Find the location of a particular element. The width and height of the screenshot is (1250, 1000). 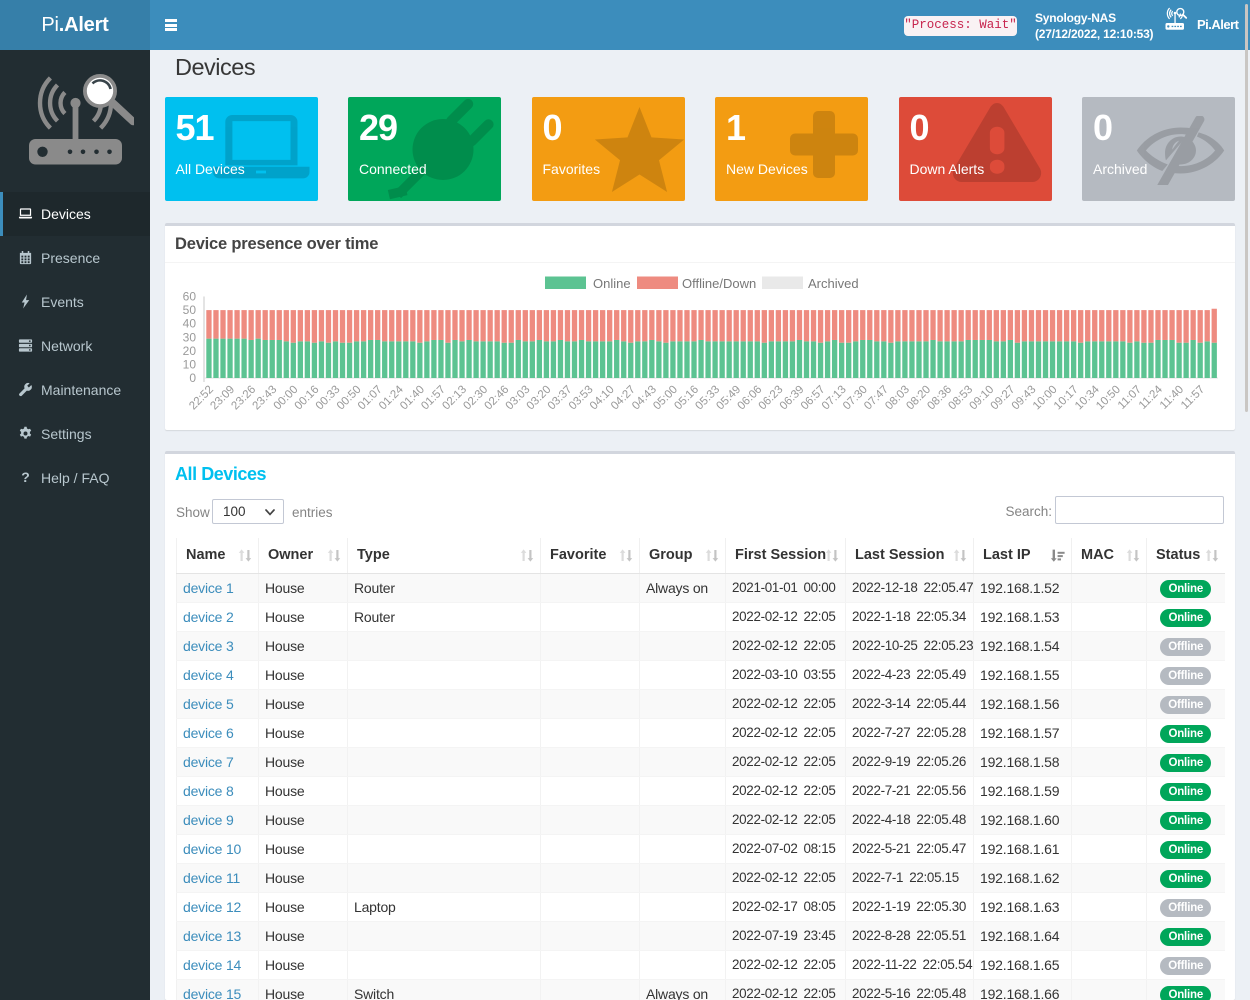

svg-text: Online is located at coordinates (612, 283).